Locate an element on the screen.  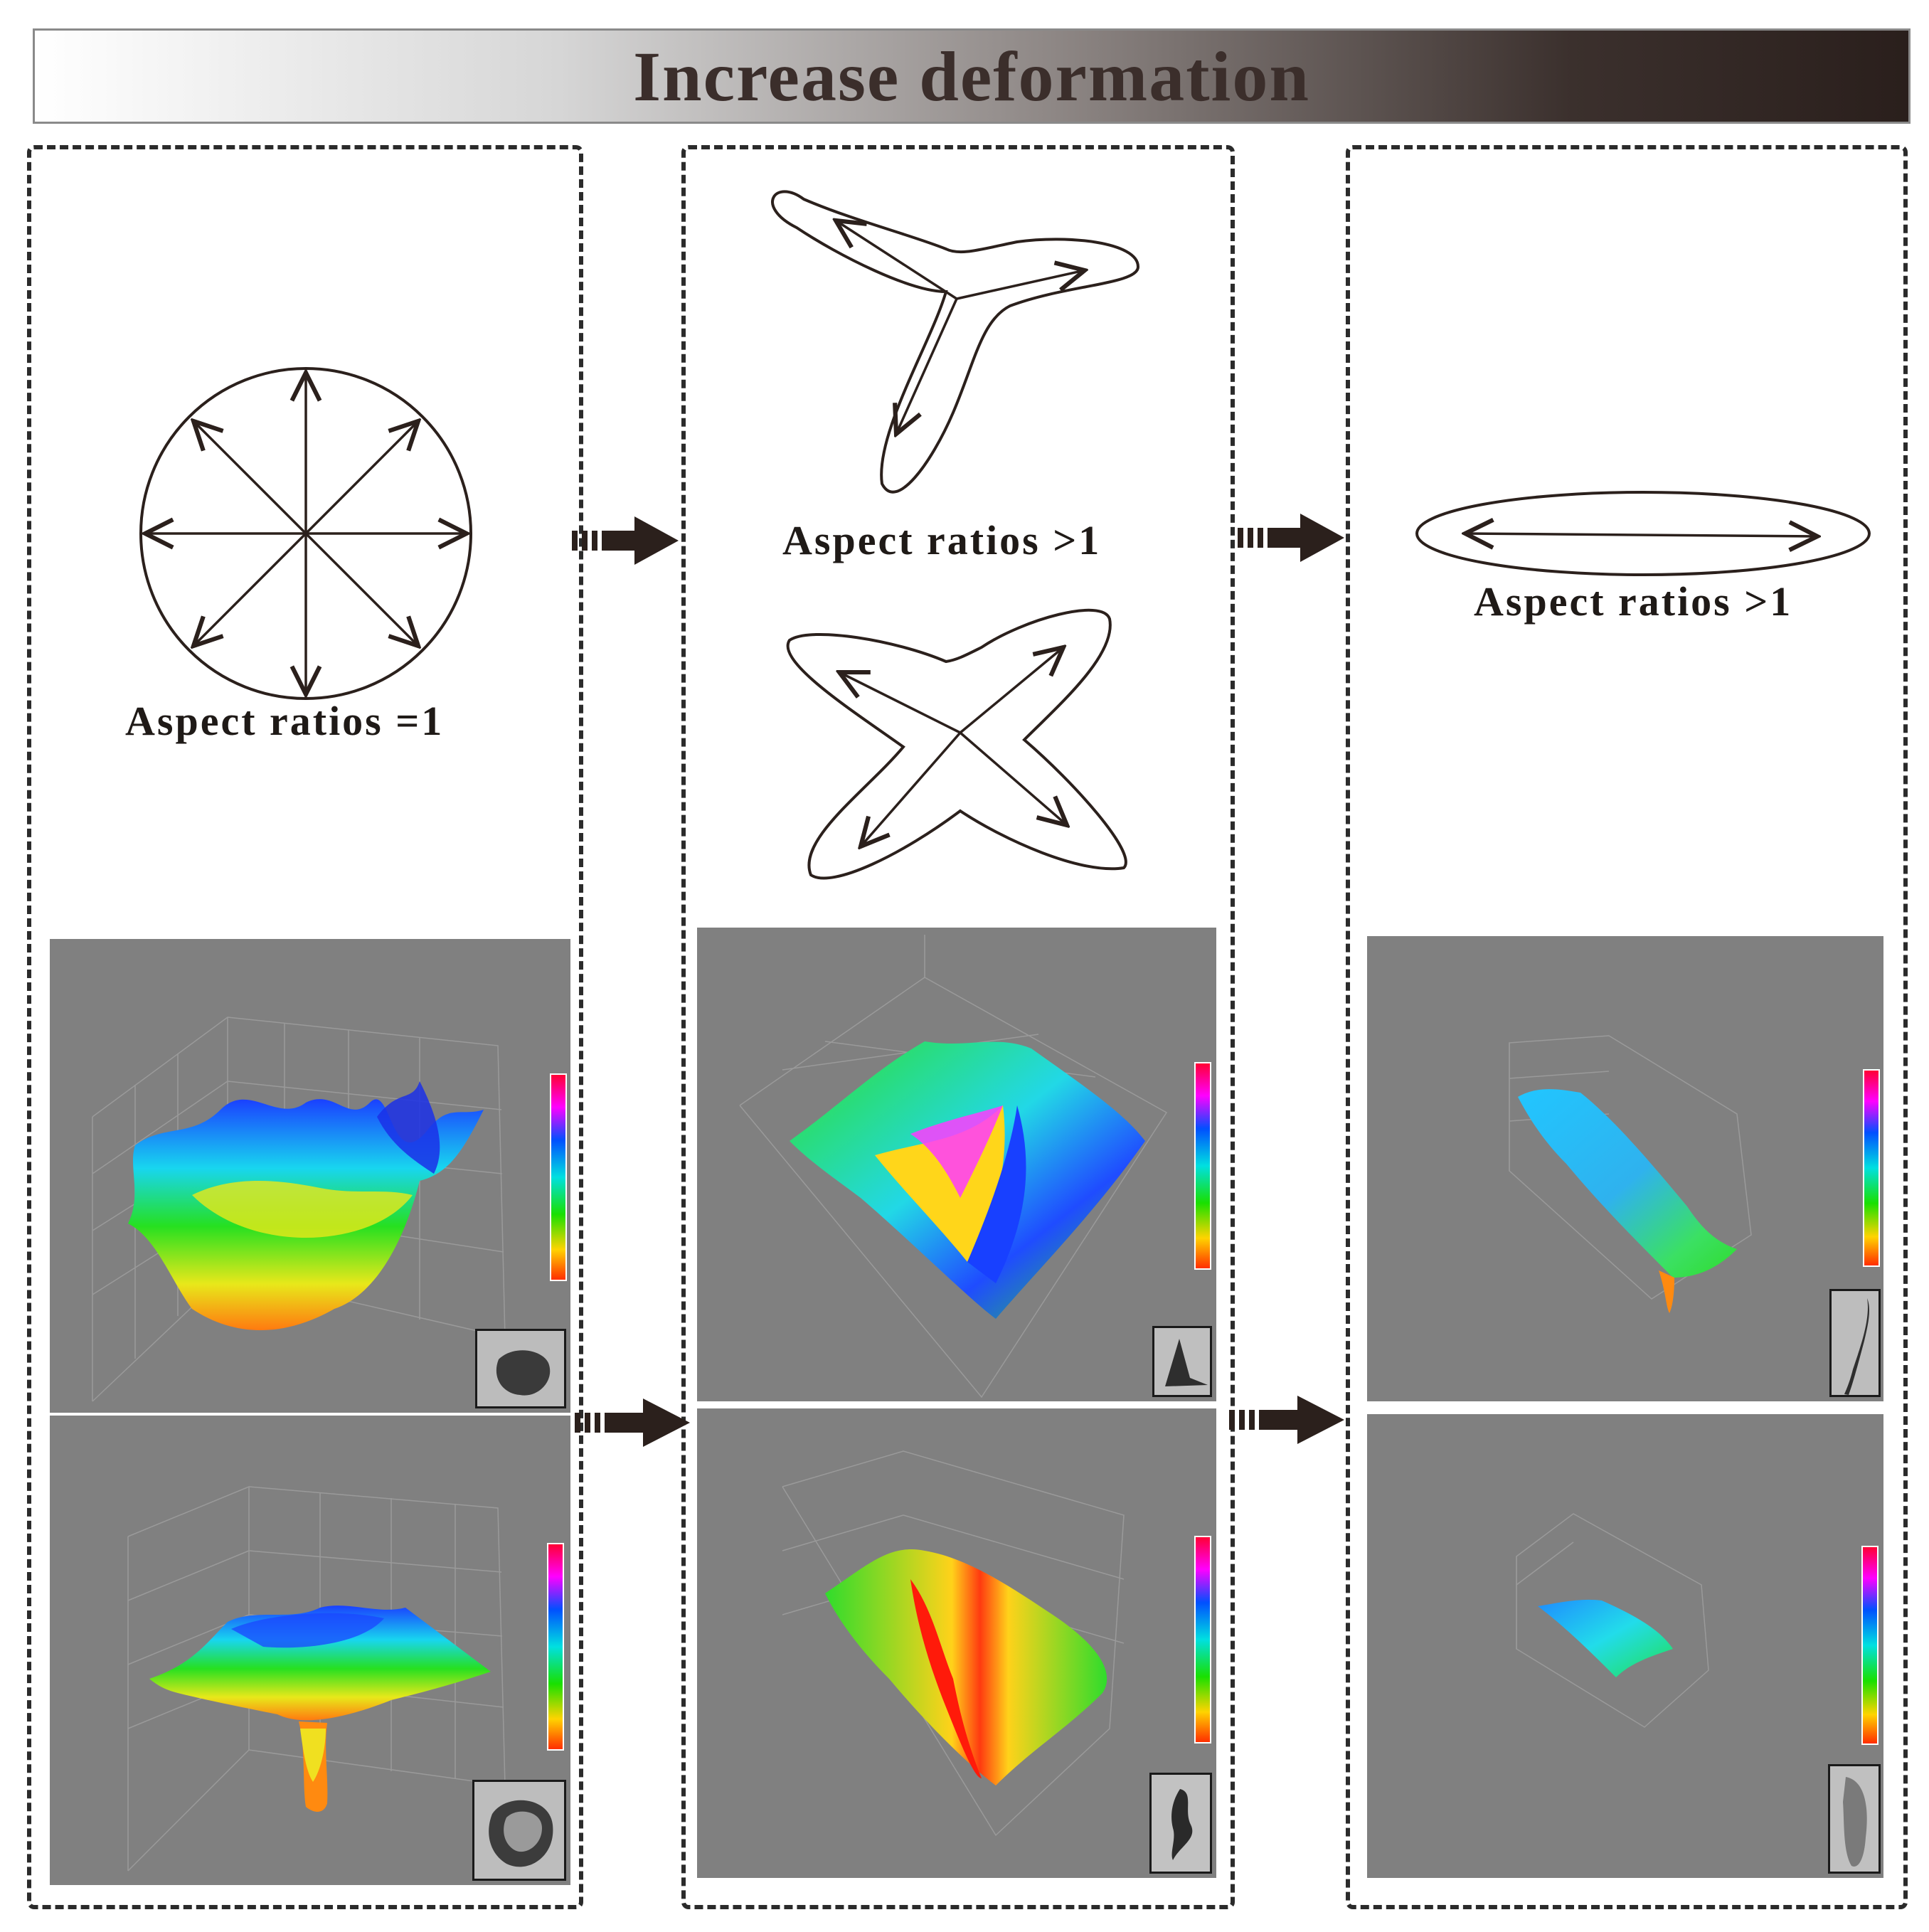
surface-plot-2-bottom is located at coordinates (956, 1643).